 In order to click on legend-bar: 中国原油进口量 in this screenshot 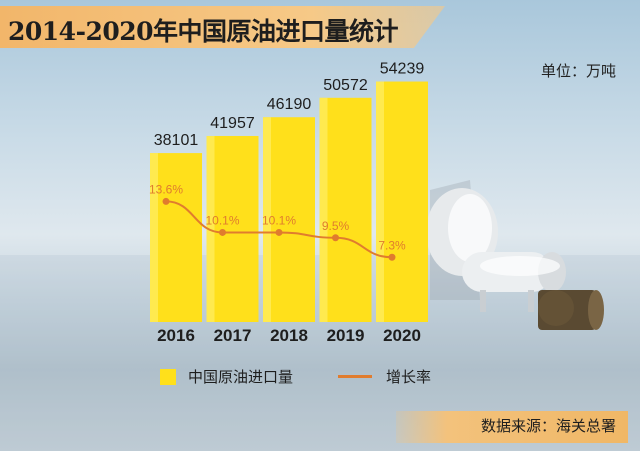, I will do `click(226, 376)`.